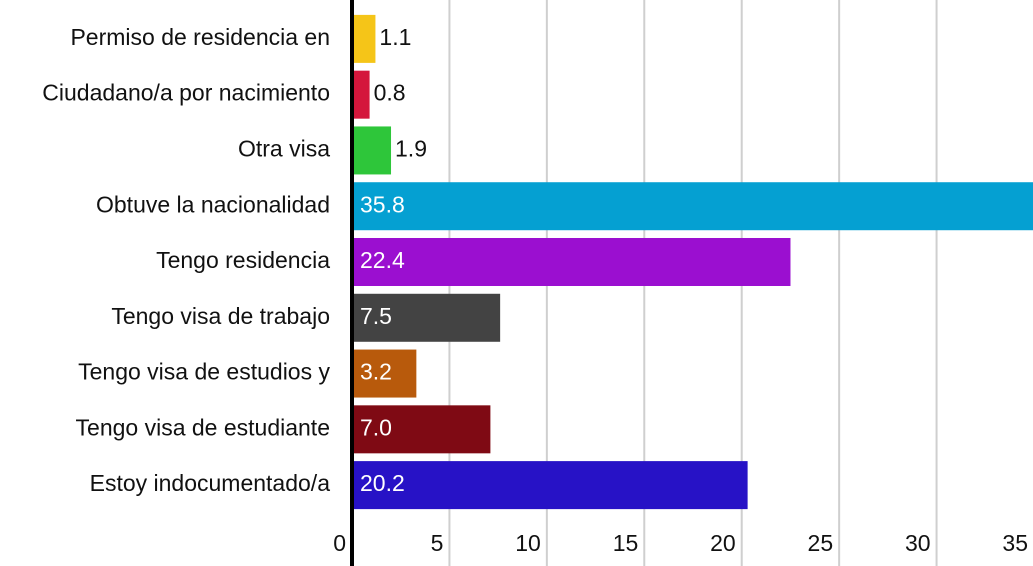 The image size is (1033, 566). What do you see at coordinates (437, 543) in the screenshot?
I see `x-tick-label: 5` at bounding box center [437, 543].